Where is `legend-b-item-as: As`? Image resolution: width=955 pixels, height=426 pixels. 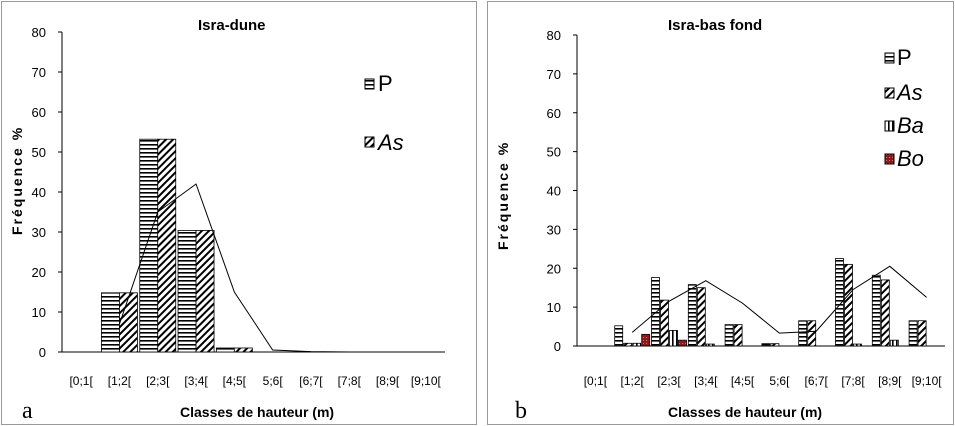
legend-b-item-as: As is located at coordinates (903, 92).